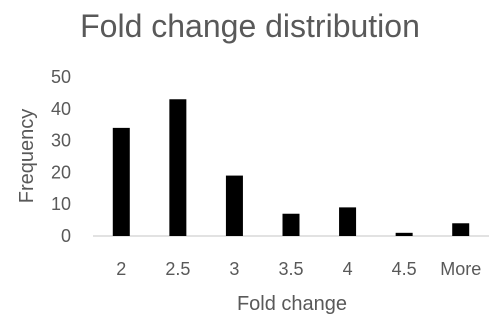 The image size is (495, 324). I want to click on x-tick-label: 3.5, so click(290, 269).